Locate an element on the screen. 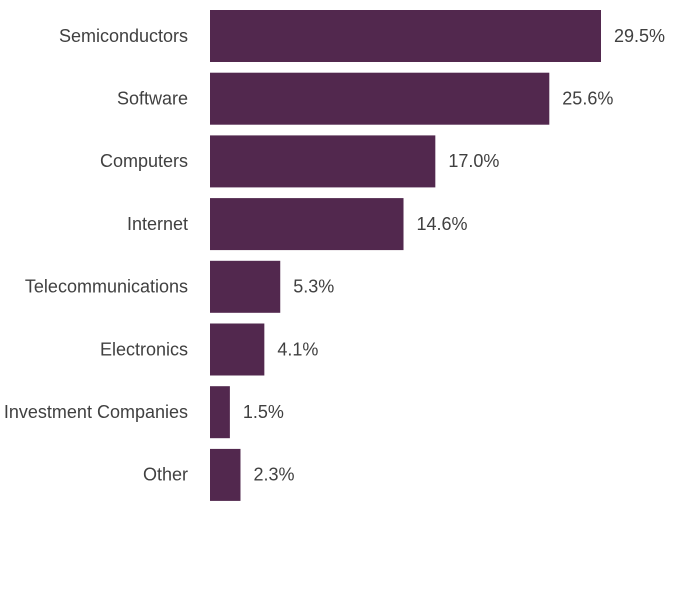  value-label: 1.5% is located at coordinates (263, 412).